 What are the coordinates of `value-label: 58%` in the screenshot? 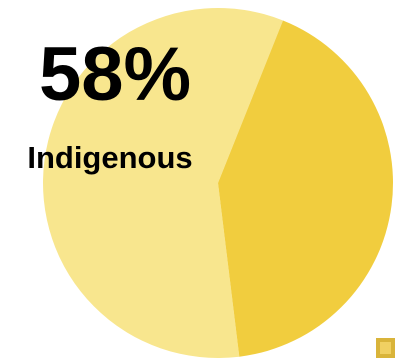 It's located at (115, 74).